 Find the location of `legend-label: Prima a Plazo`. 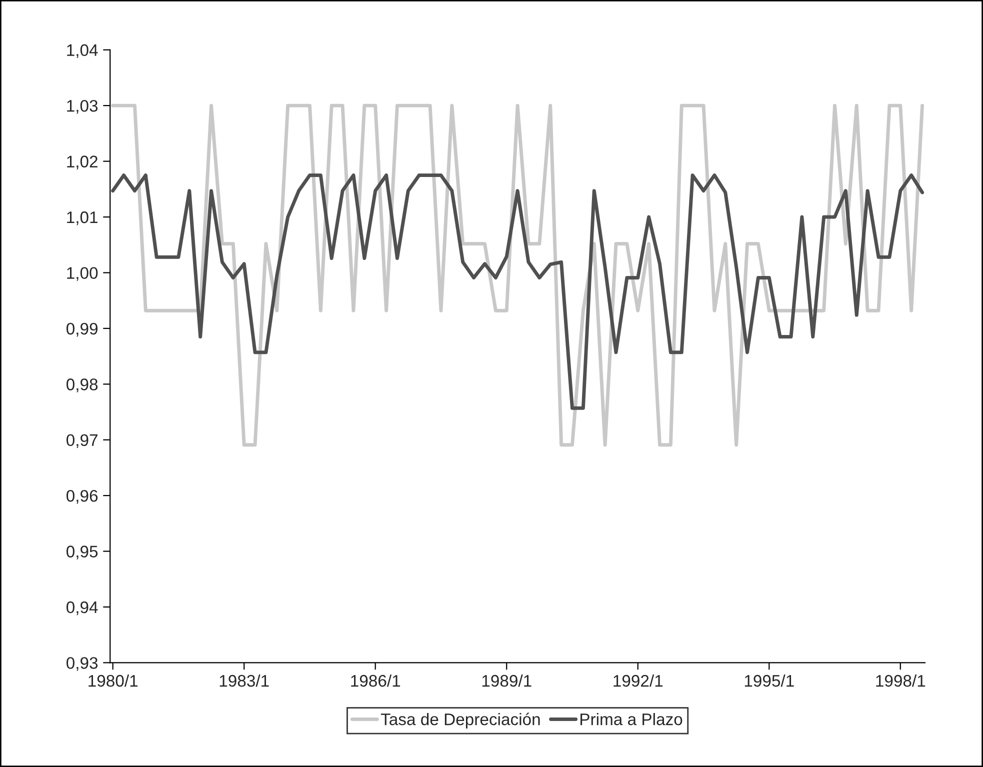

legend-label: Prima a Plazo is located at coordinates (631, 719).